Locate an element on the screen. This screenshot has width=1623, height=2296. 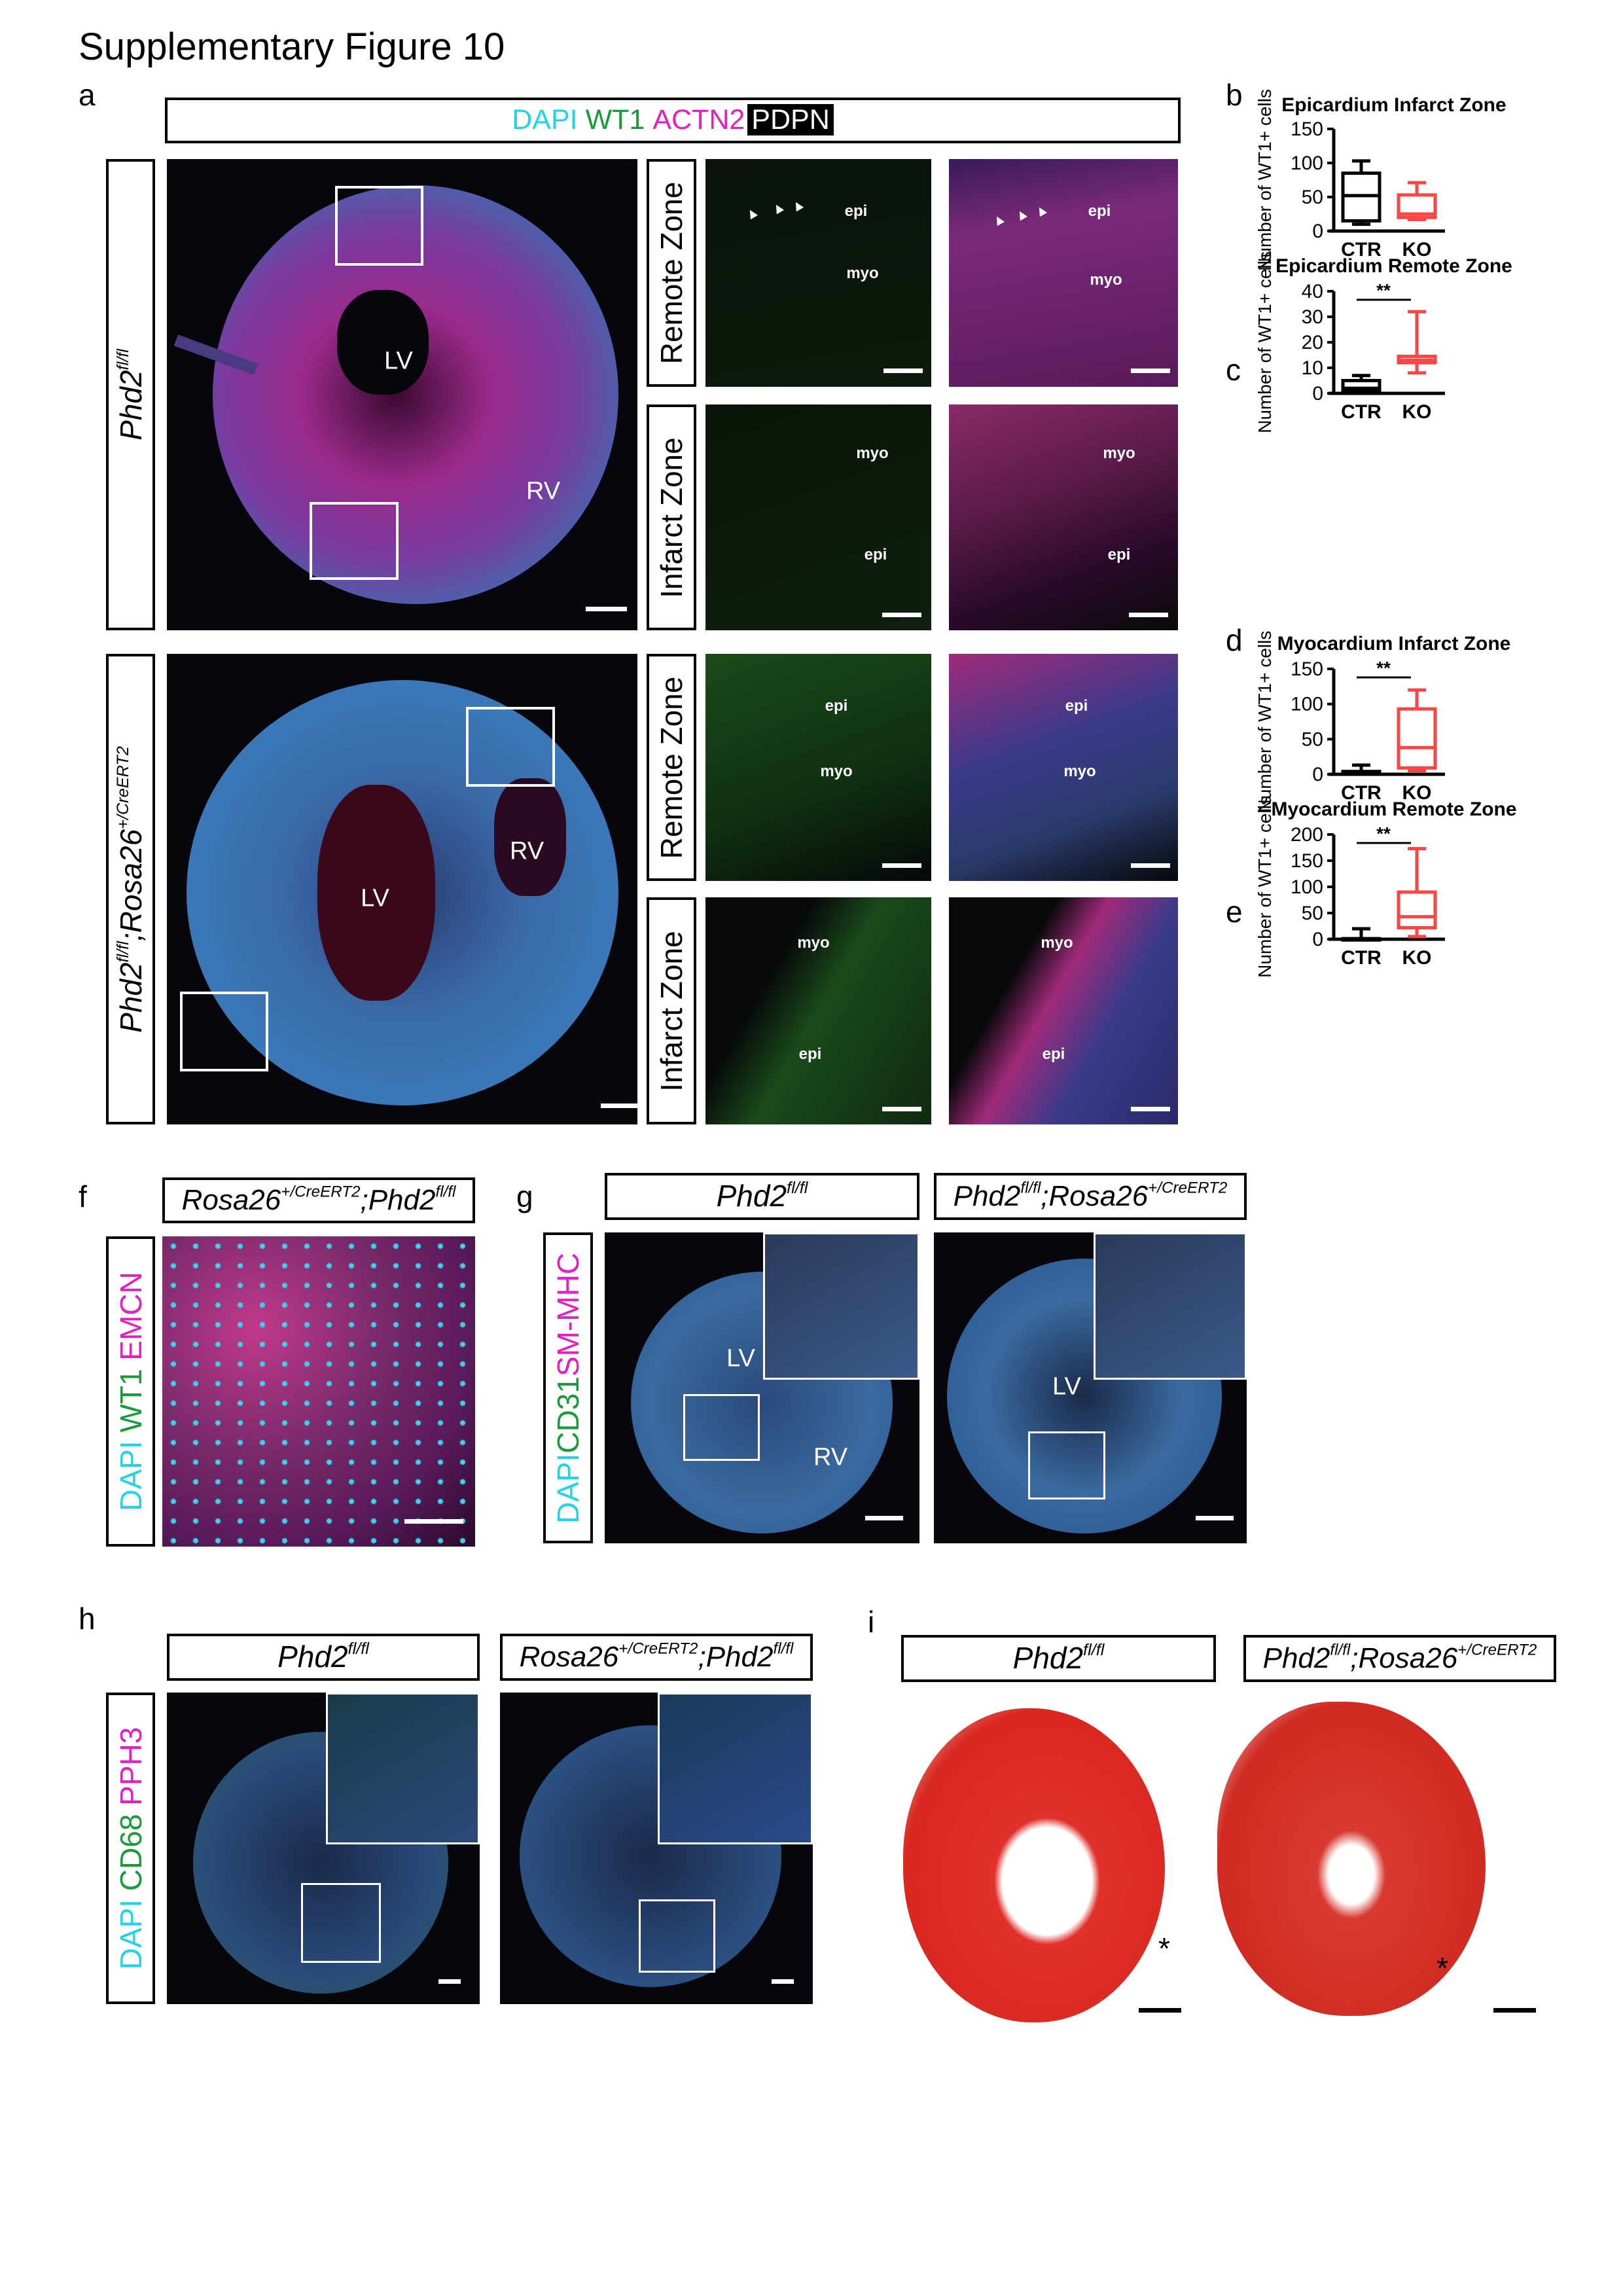
genotype-label: Phd2fl/fl is located at coordinates (1059, 1658).